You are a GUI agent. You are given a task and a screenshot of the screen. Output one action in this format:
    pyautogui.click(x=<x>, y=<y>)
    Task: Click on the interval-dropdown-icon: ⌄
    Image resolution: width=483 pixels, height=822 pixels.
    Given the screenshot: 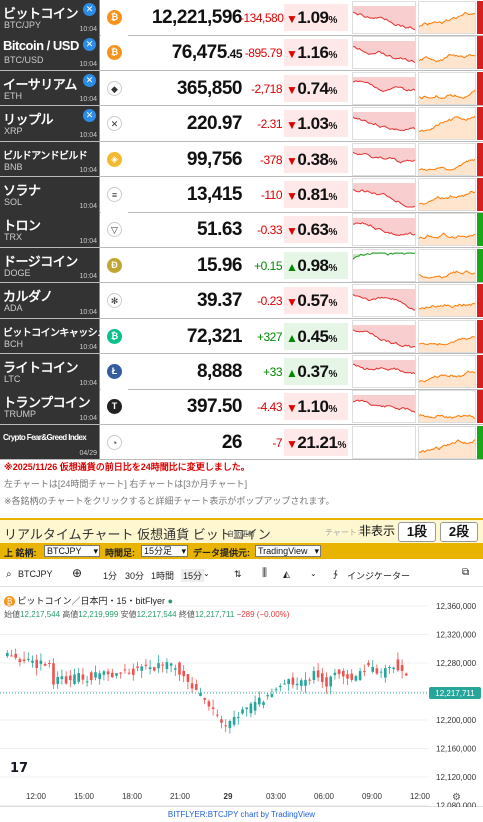 What is the action you would take?
    pyautogui.click(x=206, y=573)
    